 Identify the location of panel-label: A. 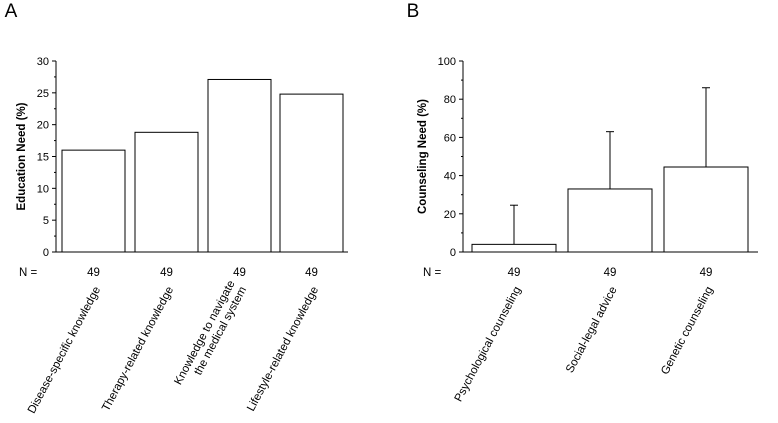
(11, 11).